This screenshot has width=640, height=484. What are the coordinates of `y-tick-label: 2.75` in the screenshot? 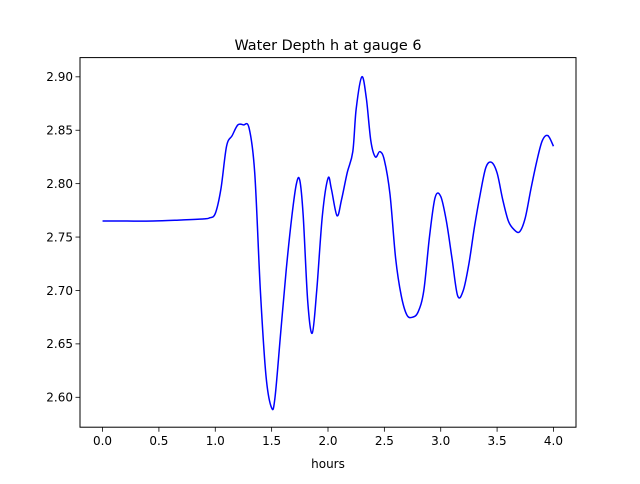 It's located at (59, 237).